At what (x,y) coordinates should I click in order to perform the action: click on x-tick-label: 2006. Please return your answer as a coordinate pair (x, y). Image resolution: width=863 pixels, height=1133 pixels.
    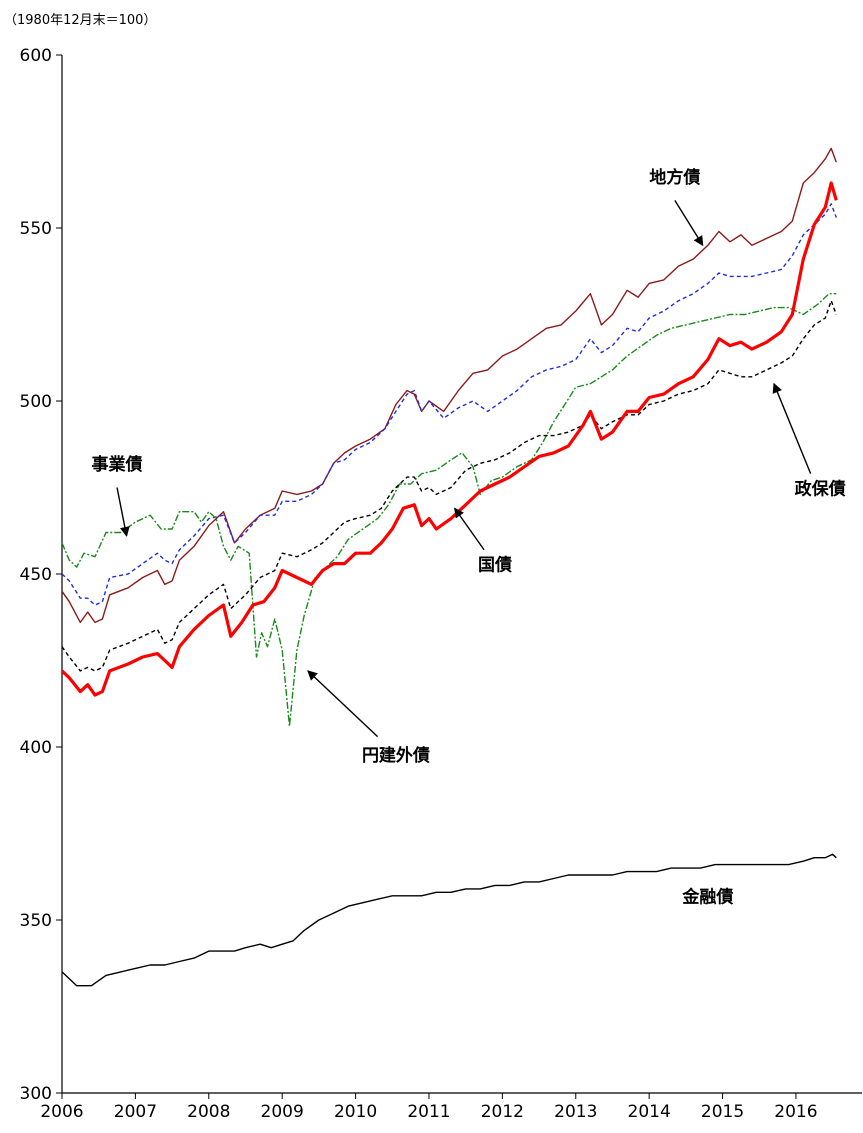
    Looking at the image, I should click on (61, 1112).